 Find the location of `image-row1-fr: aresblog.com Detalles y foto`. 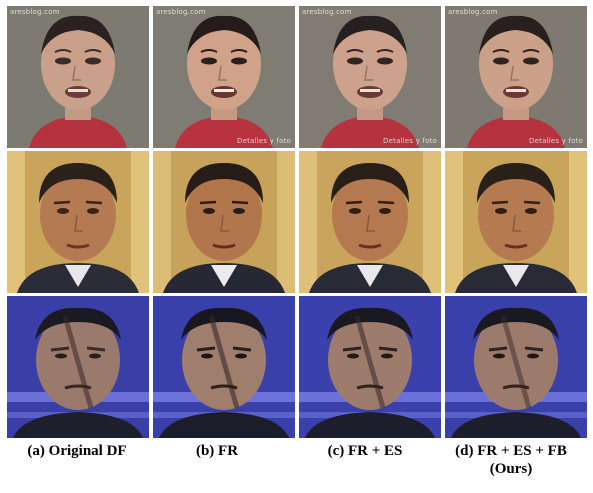

image-row1-fr: aresblog.com Detalles y foto is located at coordinates (224, 77).